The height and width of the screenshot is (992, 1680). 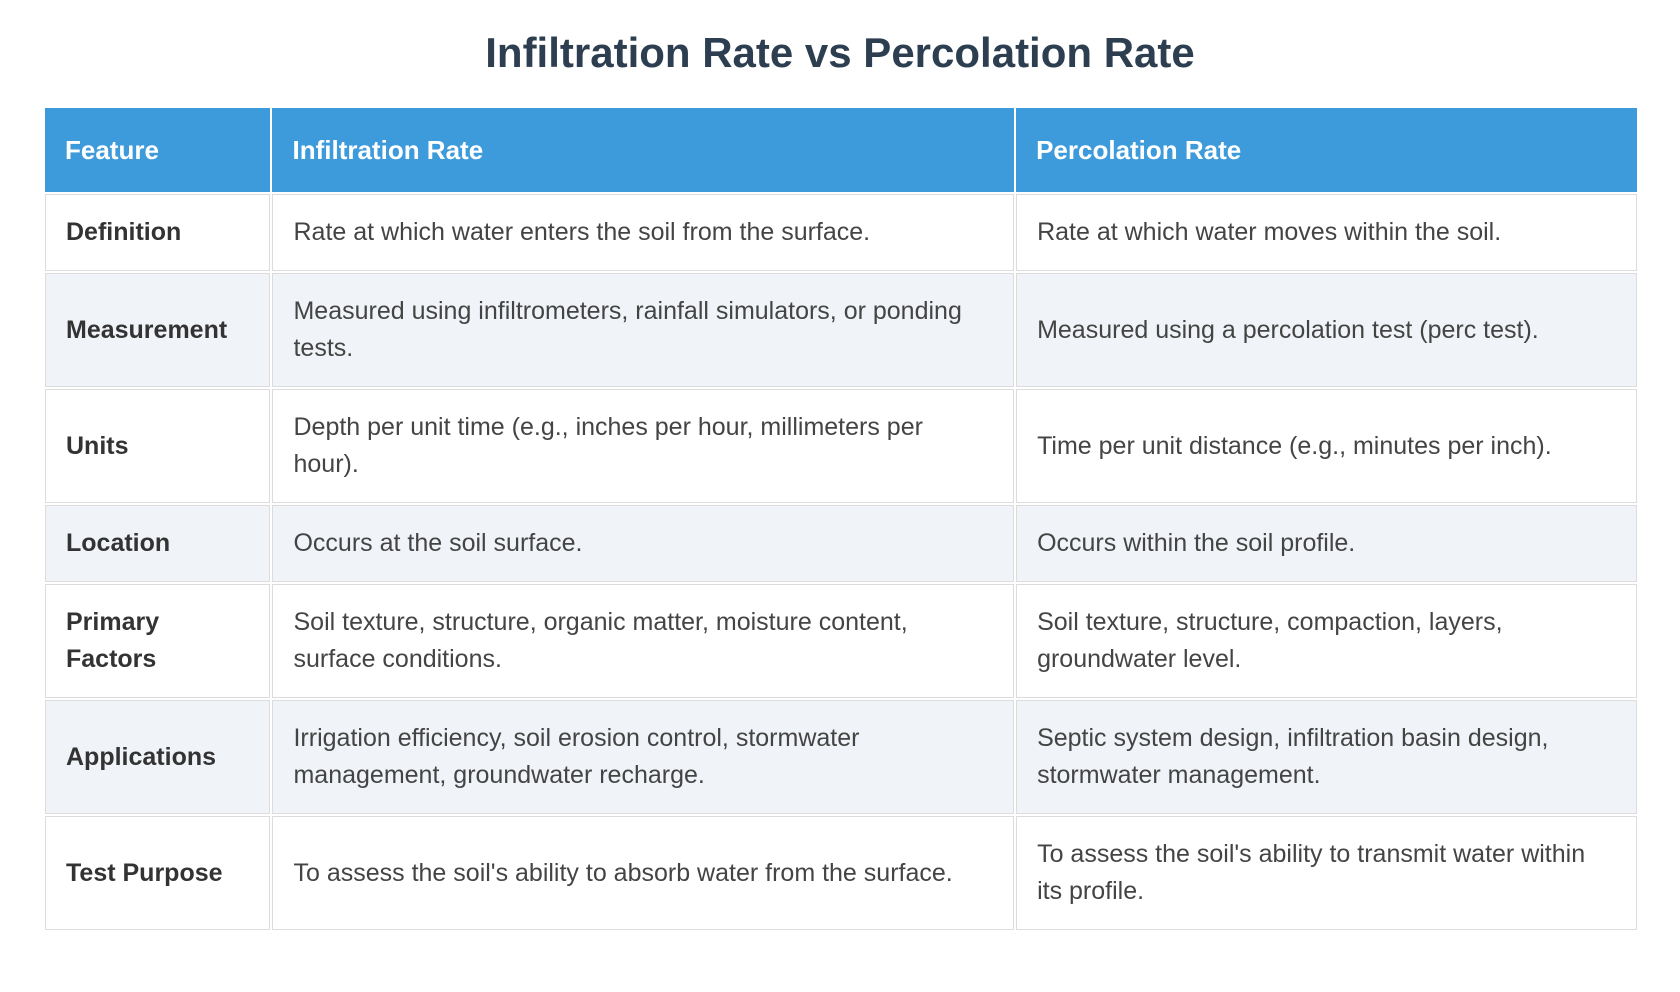 I want to click on feature-cell: Measurement, so click(x=158, y=330).